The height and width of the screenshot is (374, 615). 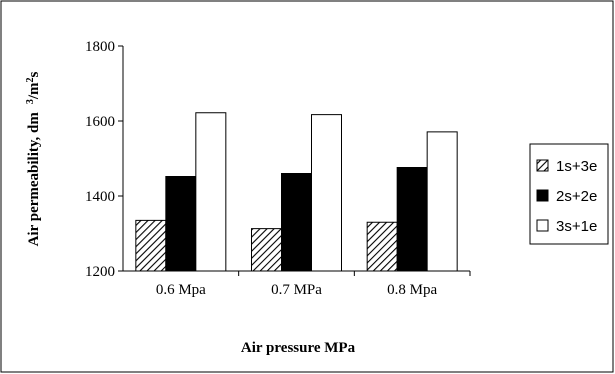 What do you see at coordinates (34, 179) in the screenshot?
I see `y-axis-title-main: Air permeability, dm` at bounding box center [34, 179].